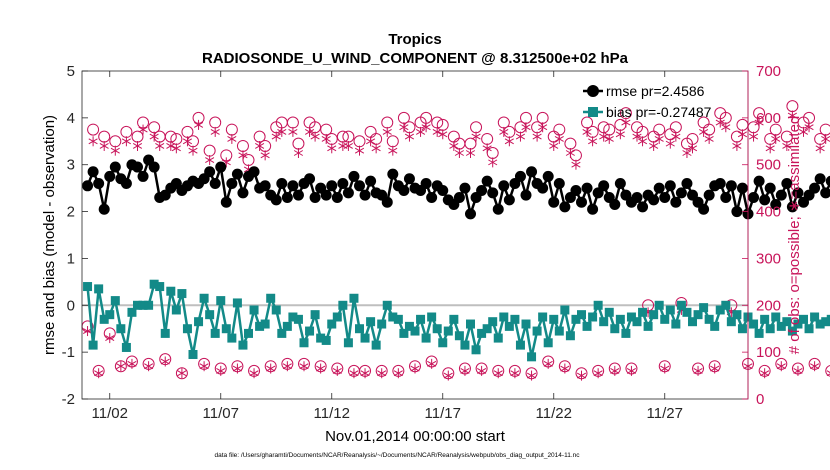 The width and height of the screenshot is (830, 470). Describe the element at coordinates (71, 118) in the screenshot. I see `y-tick-label-left: 4` at that location.